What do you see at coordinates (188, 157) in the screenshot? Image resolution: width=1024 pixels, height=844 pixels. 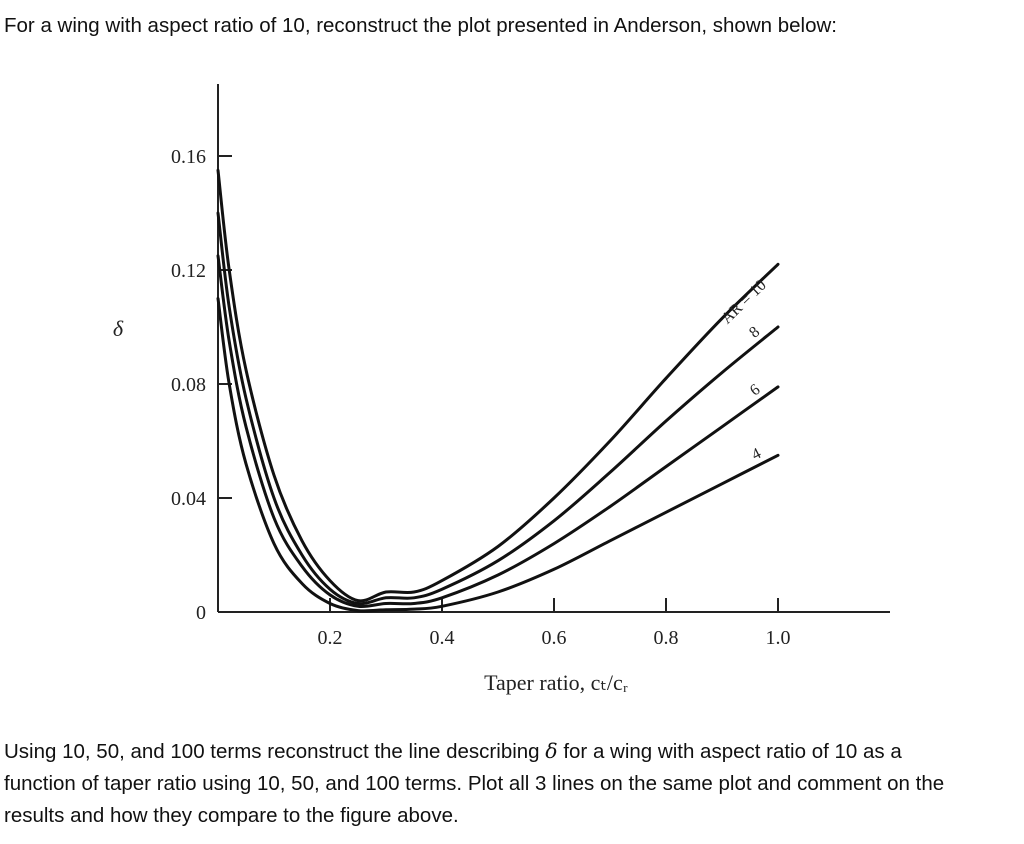 I see `y-tick-label-4: 0.16` at bounding box center [188, 157].